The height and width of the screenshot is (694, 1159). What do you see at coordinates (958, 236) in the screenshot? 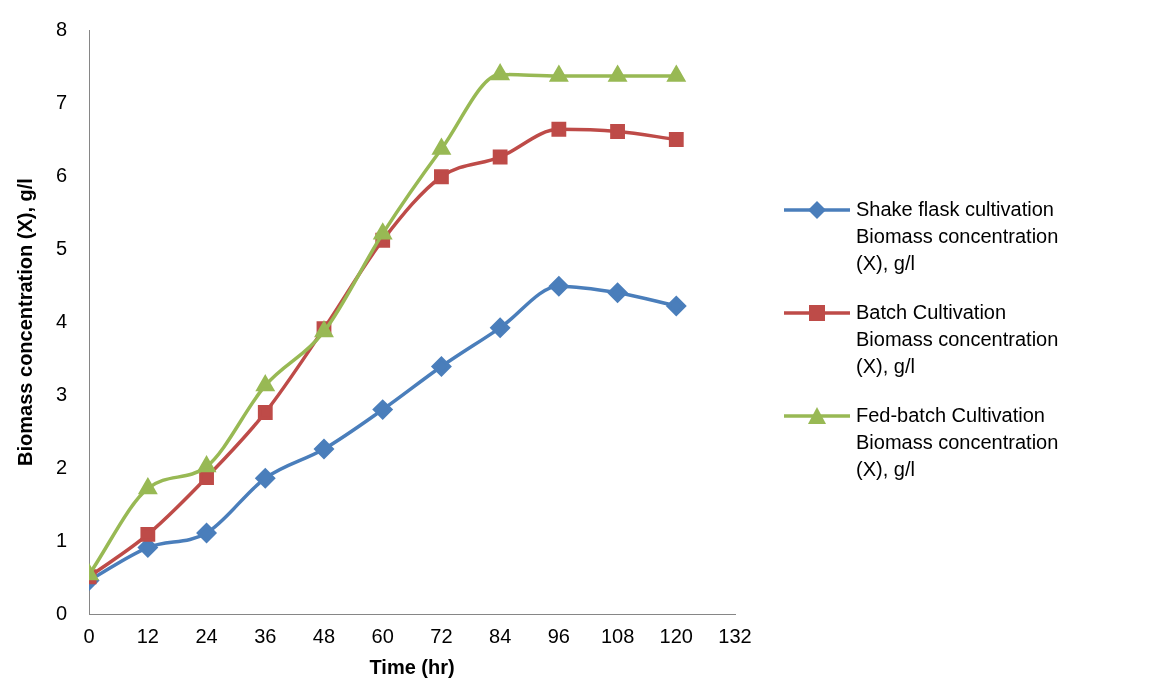
I see `legend-label: Shake flask cultivation Biomass concentration (X), g/l` at bounding box center [958, 236].